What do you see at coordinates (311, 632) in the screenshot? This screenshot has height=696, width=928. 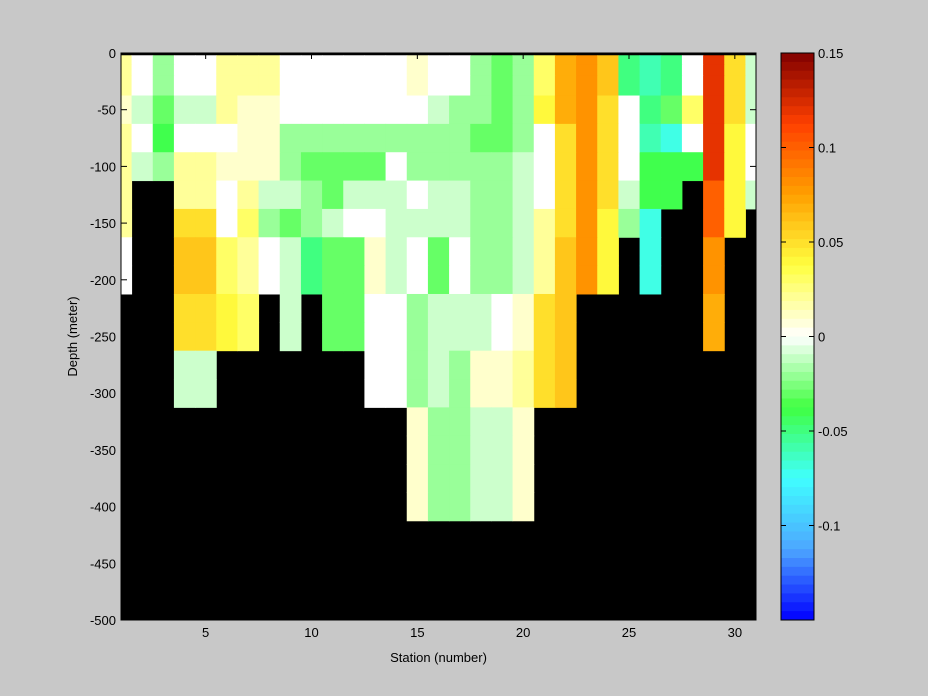 I see `x-tick-label: 10` at bounding box center [311, 632].